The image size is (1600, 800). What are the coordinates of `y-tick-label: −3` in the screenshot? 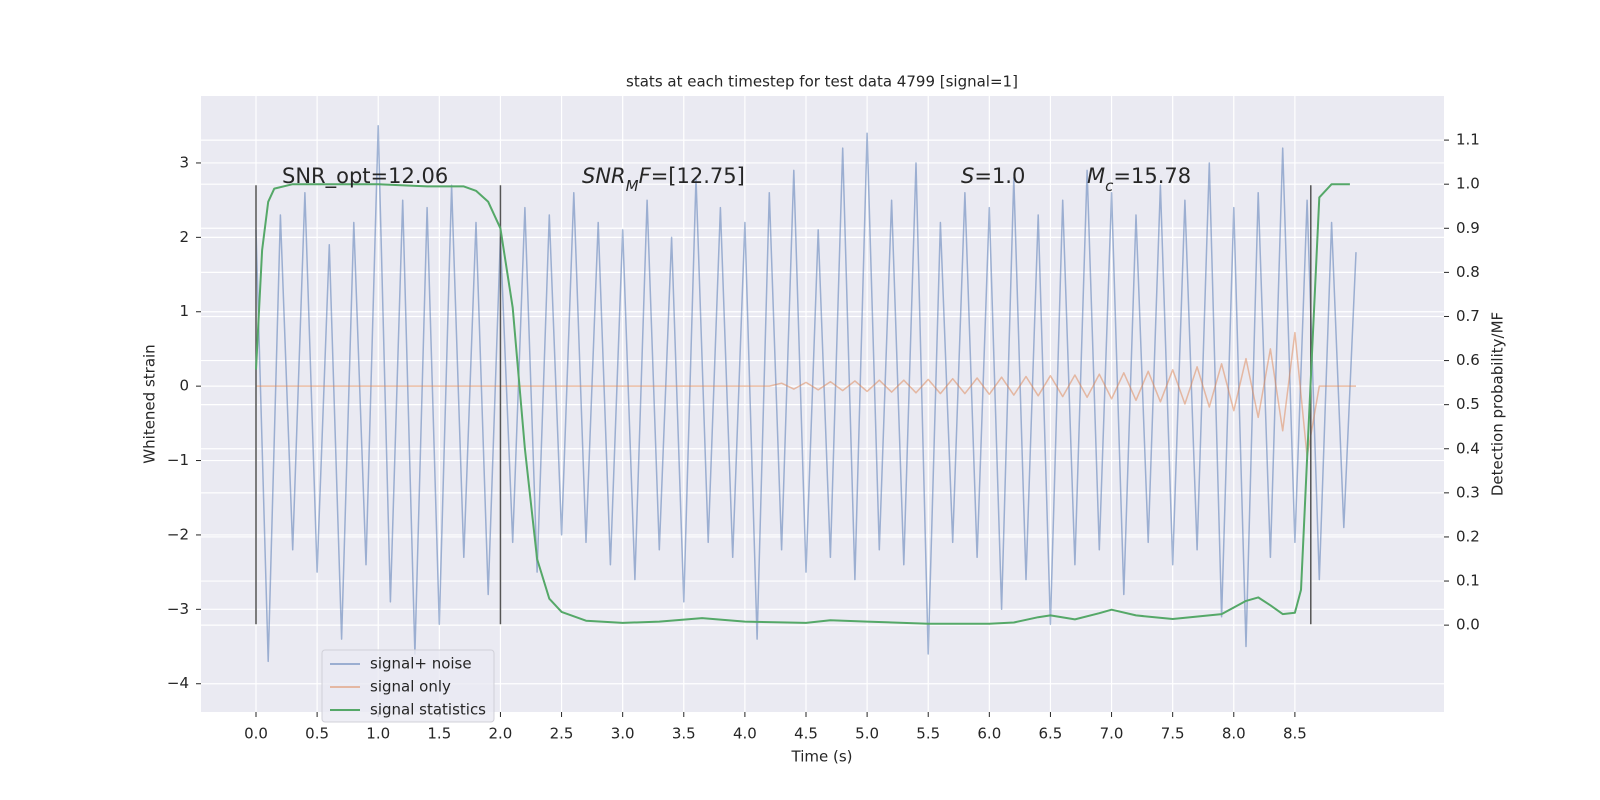 It's located at (178, 609).